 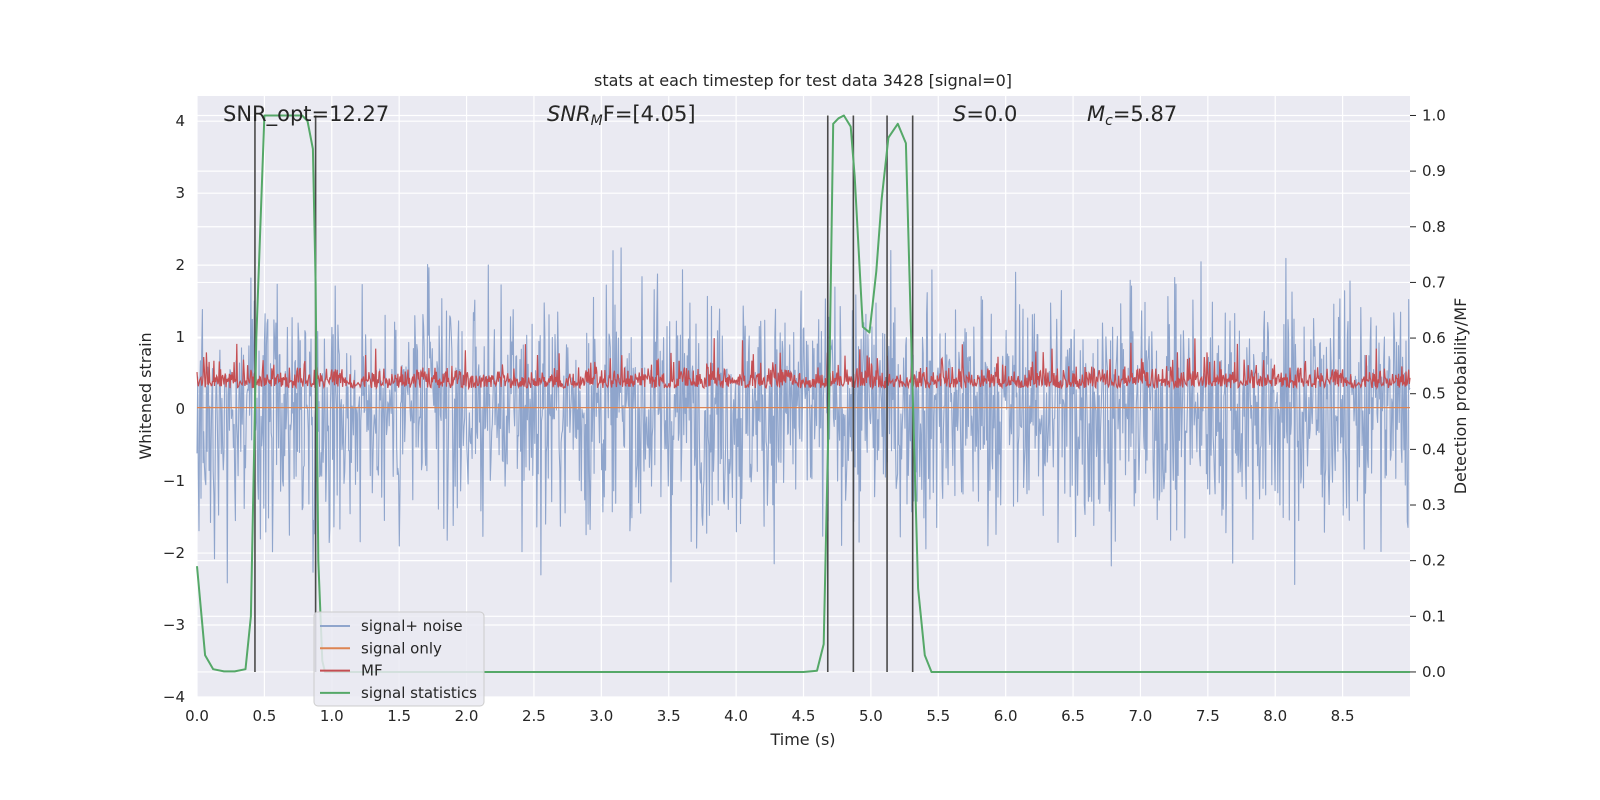 What do you see at coordinates (1434, 616) in the screenshot?
I see `y-tick-label-right: 0.1` at bounding box center [1434, 616].